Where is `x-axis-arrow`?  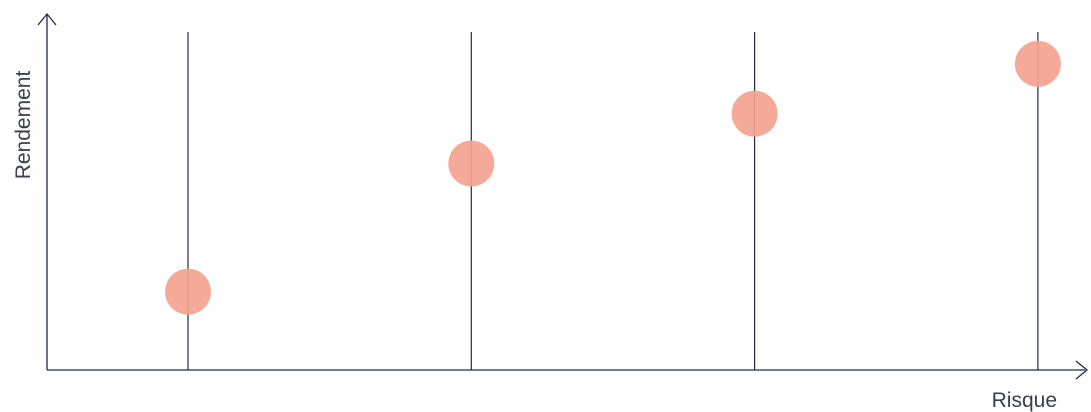
x-axis-arrow is located at coordinates (1082, 370).